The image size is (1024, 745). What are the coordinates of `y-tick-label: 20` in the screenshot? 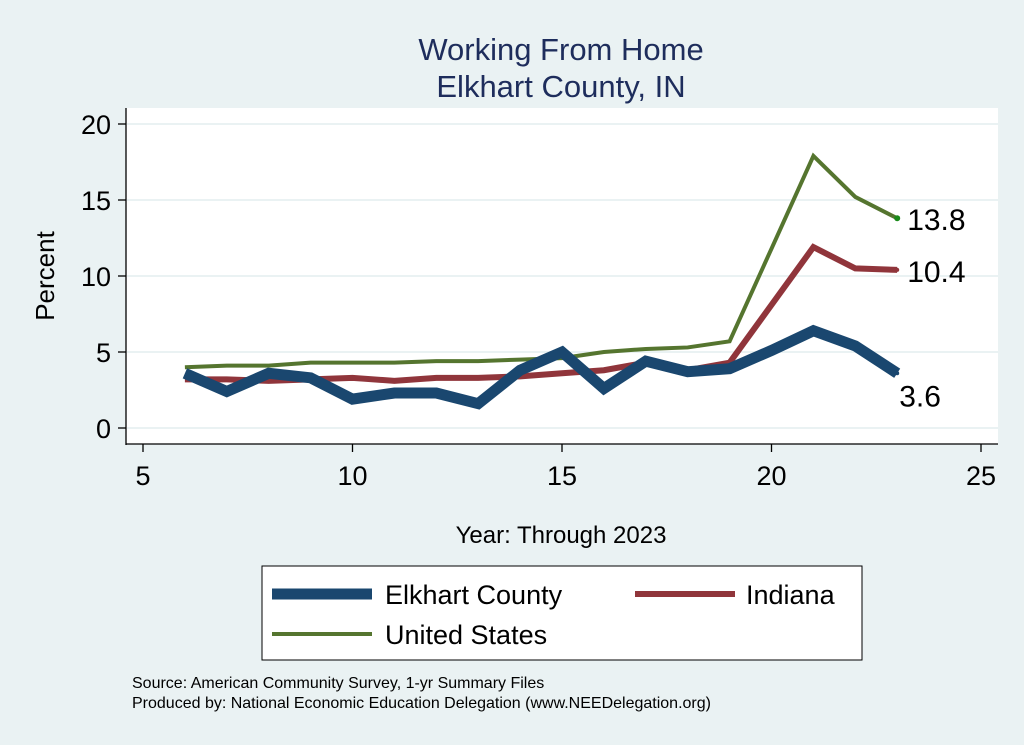 It's located at (96, 125).